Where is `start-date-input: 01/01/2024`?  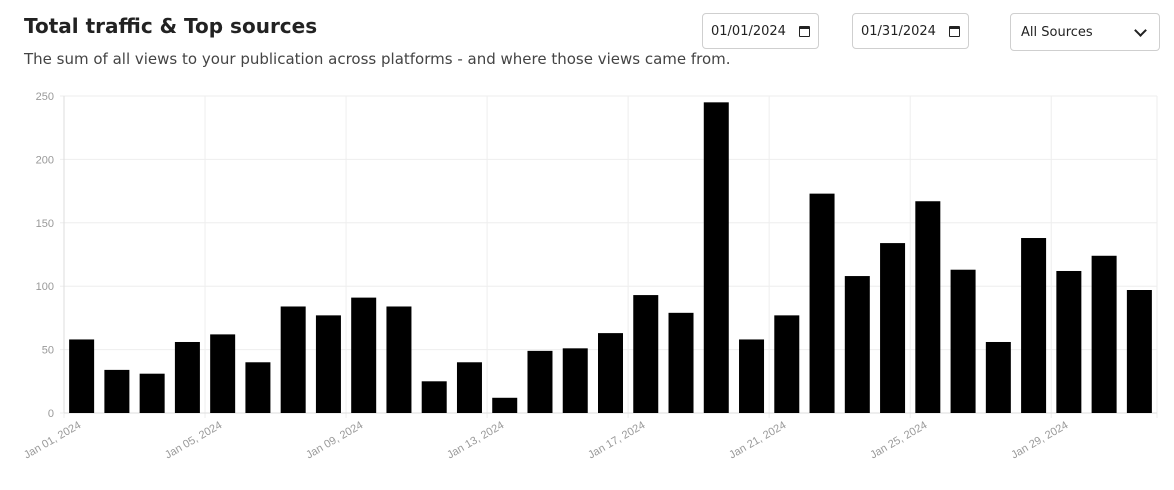
start-date-input: 01/01/2024 is located at coordinates (760, 31).